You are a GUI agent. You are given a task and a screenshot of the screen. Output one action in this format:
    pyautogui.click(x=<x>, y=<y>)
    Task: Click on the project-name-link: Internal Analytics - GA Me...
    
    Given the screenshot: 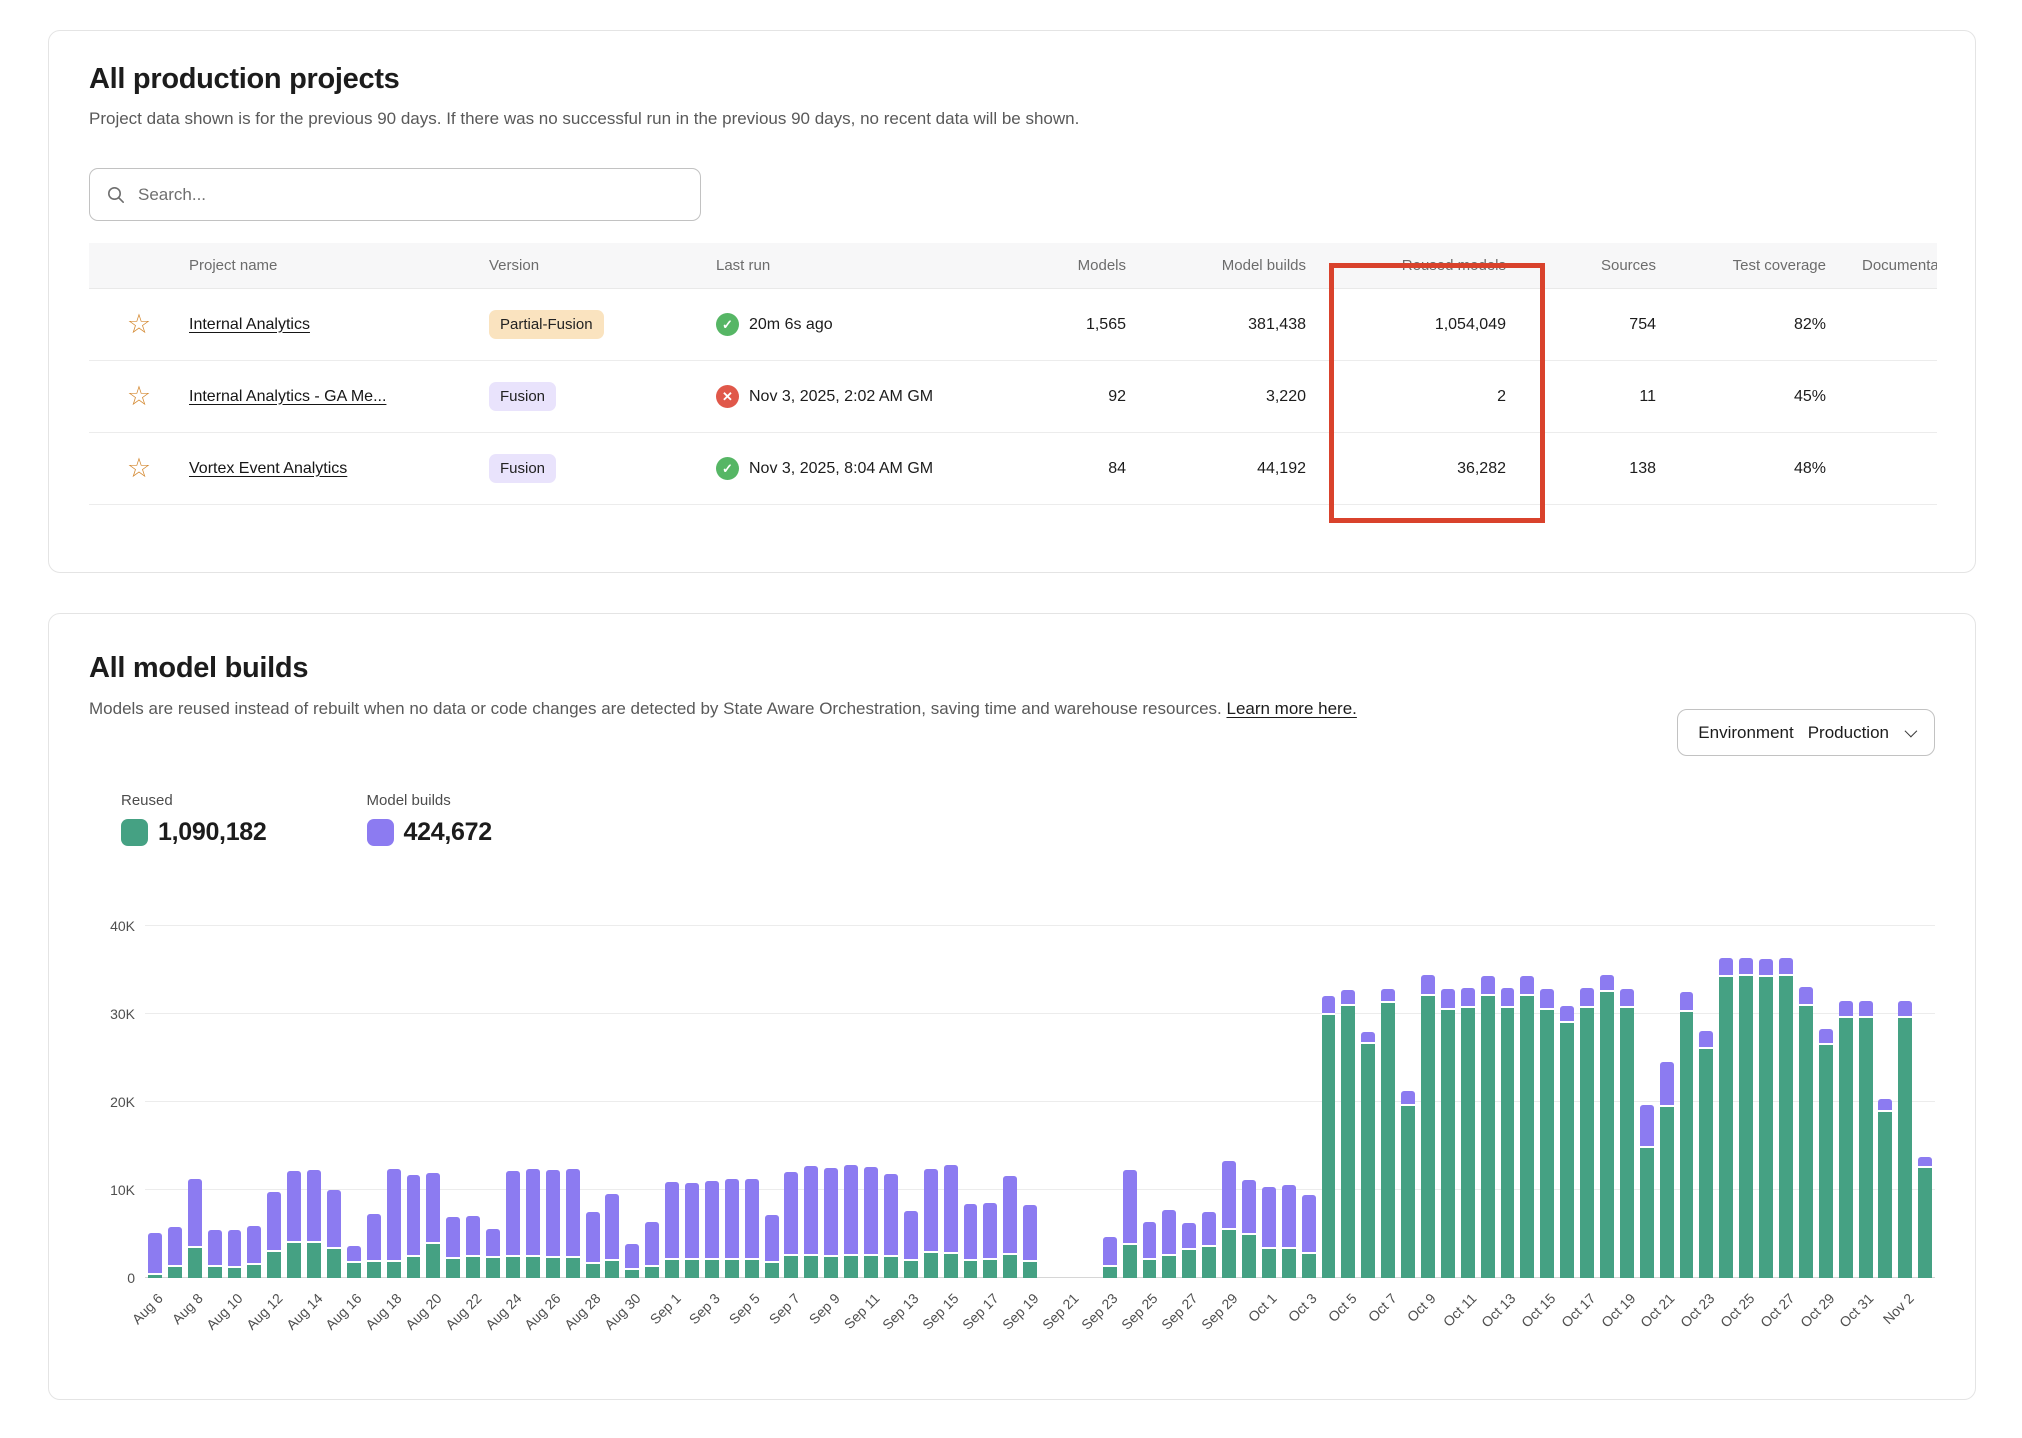 What is the action you would take?
    pyautogui.click(x=288, y=396)
    